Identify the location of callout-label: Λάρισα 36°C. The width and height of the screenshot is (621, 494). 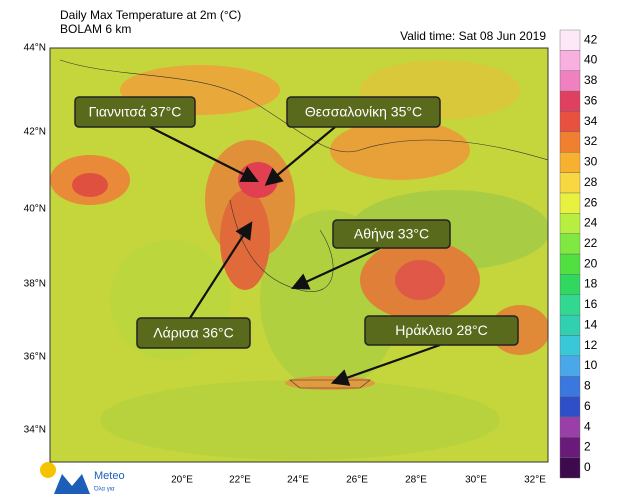
(193, 333).